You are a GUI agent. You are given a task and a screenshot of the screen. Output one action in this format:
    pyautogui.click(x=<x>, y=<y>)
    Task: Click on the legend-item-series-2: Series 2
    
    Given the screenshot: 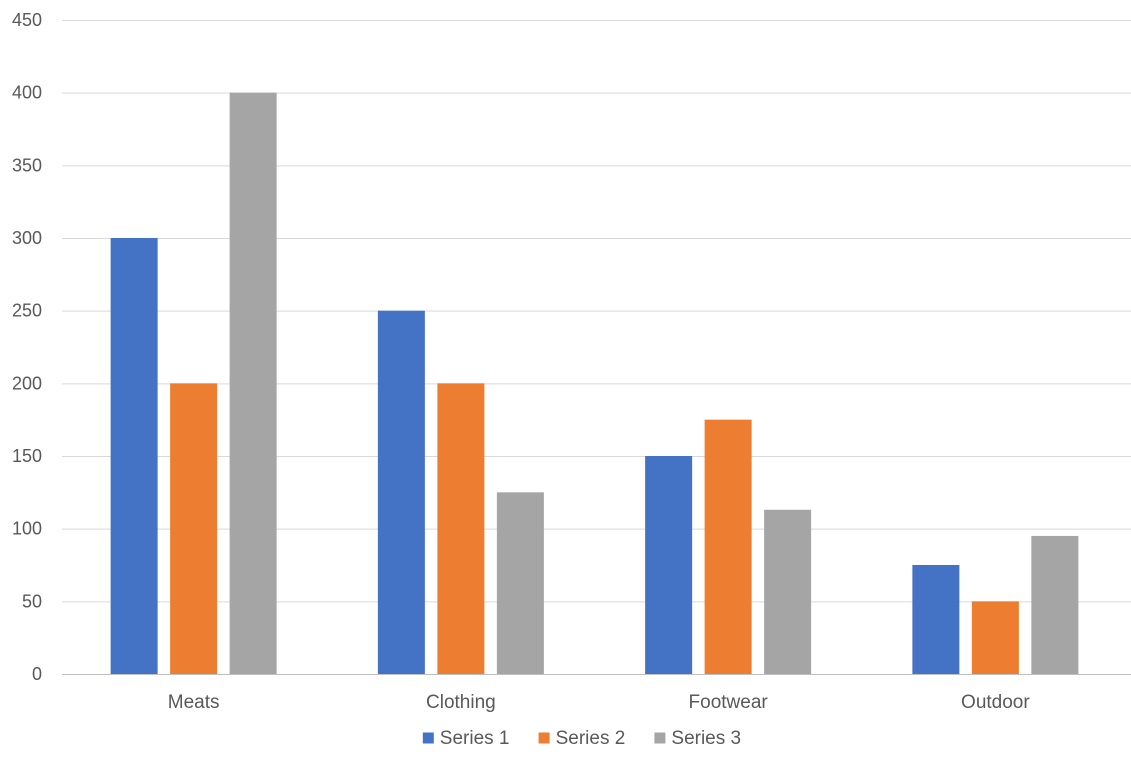 What is the action you would take?
    pyautogui.click(x=582, y=738)
    